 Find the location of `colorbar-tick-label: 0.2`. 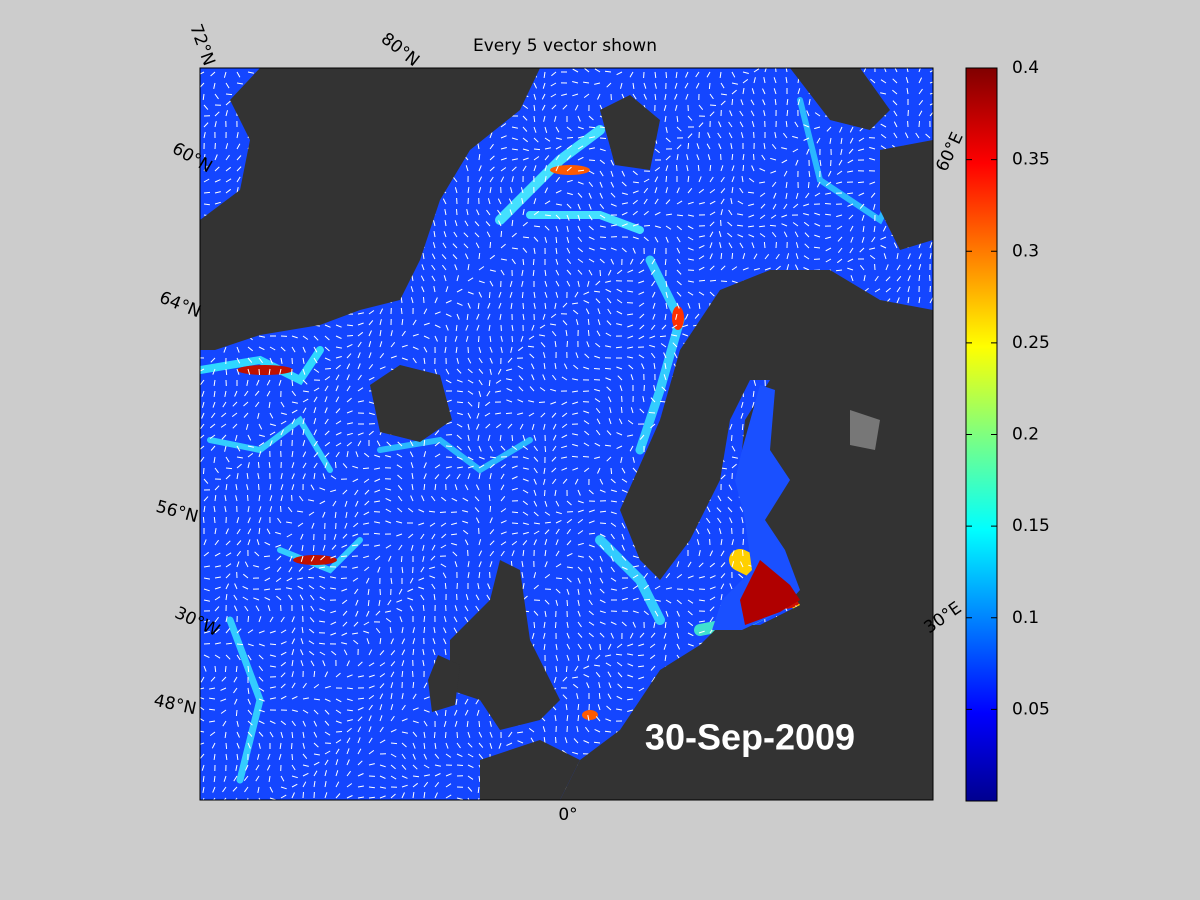

colorbar-tick-label: 0.2 is located at coordinates (1025, 435).